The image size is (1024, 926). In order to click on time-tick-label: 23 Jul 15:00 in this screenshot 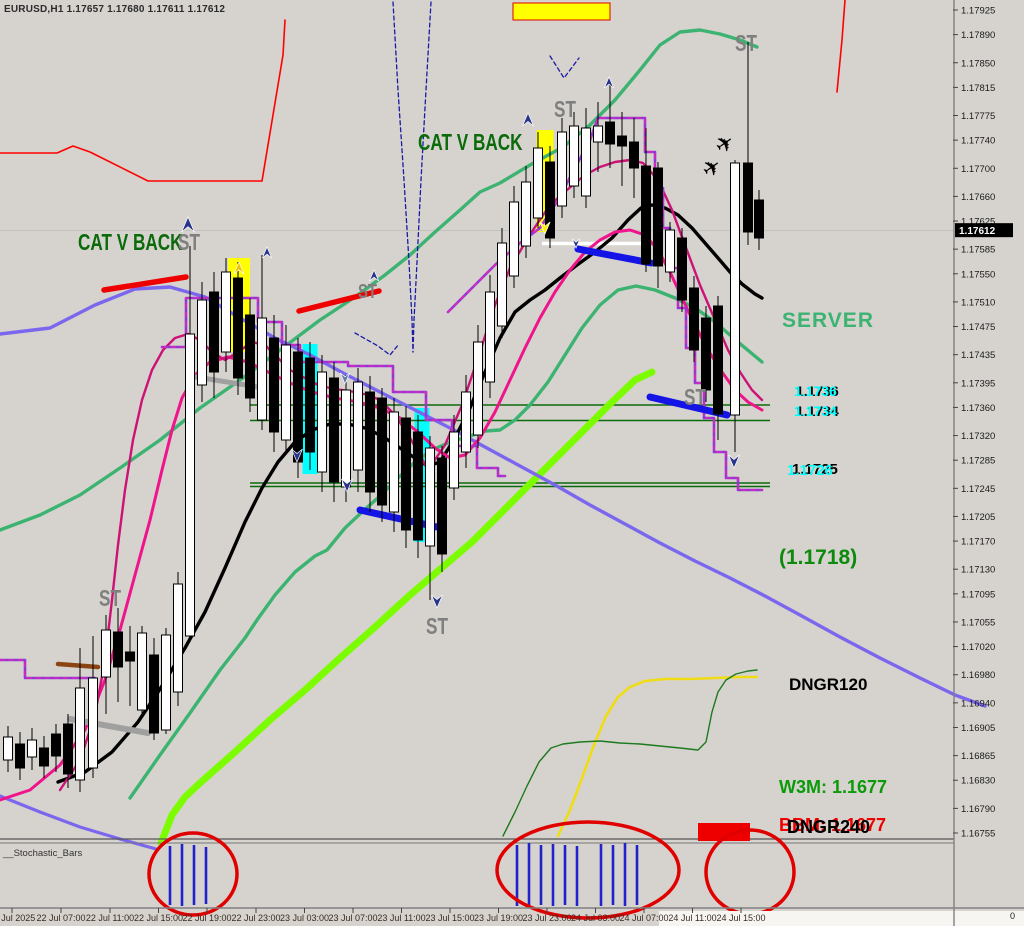, I will do `click(449, 918)`.